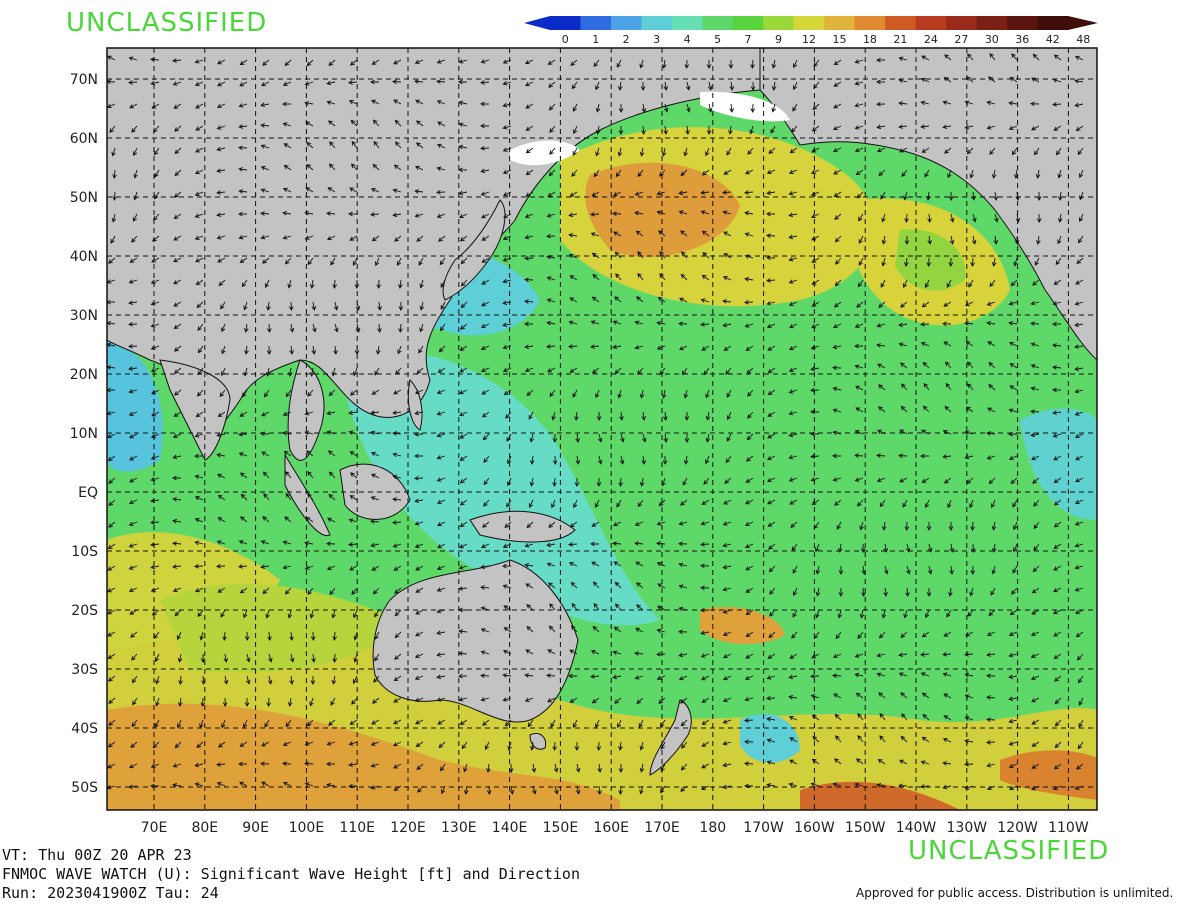 Image resolution: width=1200 pixels, height=909 pixels. What do you see at coordinates (522, 526) in the screenshot?
I see `new-guinea` at bounding box center [522, 526].